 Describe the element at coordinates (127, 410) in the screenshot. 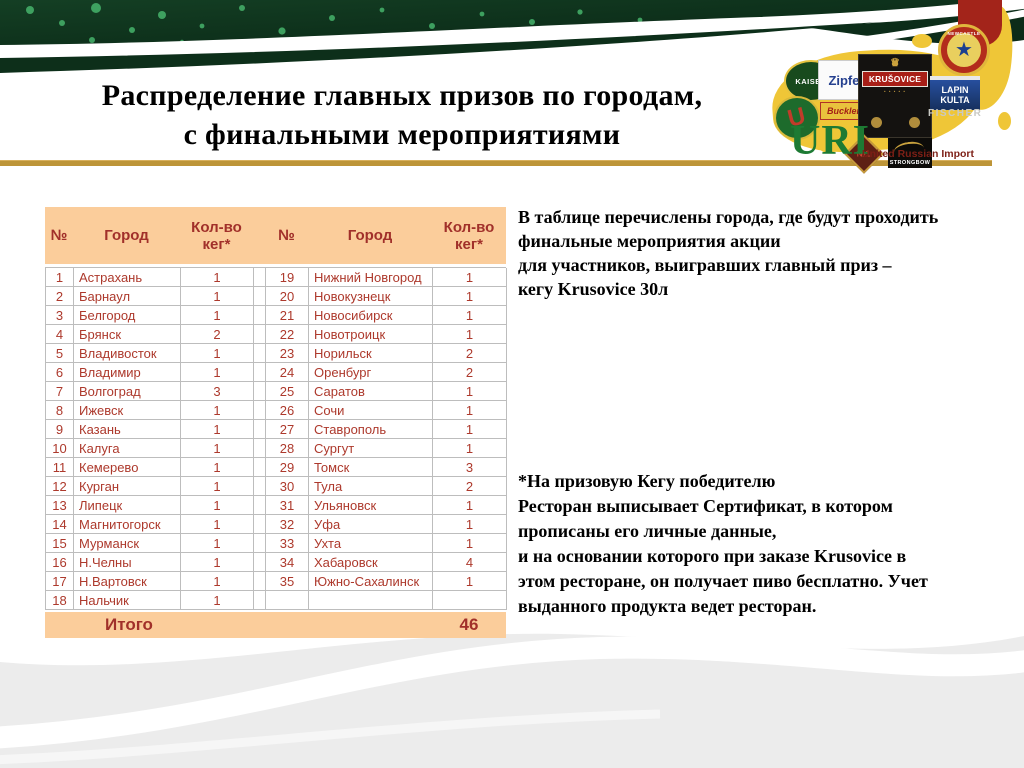

I see `city-cell: Ижевск` at that location.